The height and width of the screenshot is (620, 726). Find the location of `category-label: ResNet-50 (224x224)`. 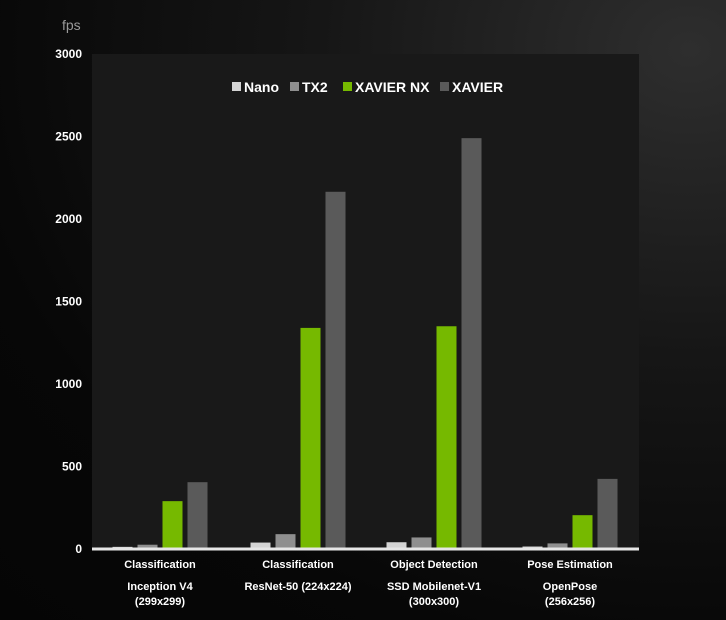

category-label: ResNet-50 (224x224) is located at coordinates (297, 587).